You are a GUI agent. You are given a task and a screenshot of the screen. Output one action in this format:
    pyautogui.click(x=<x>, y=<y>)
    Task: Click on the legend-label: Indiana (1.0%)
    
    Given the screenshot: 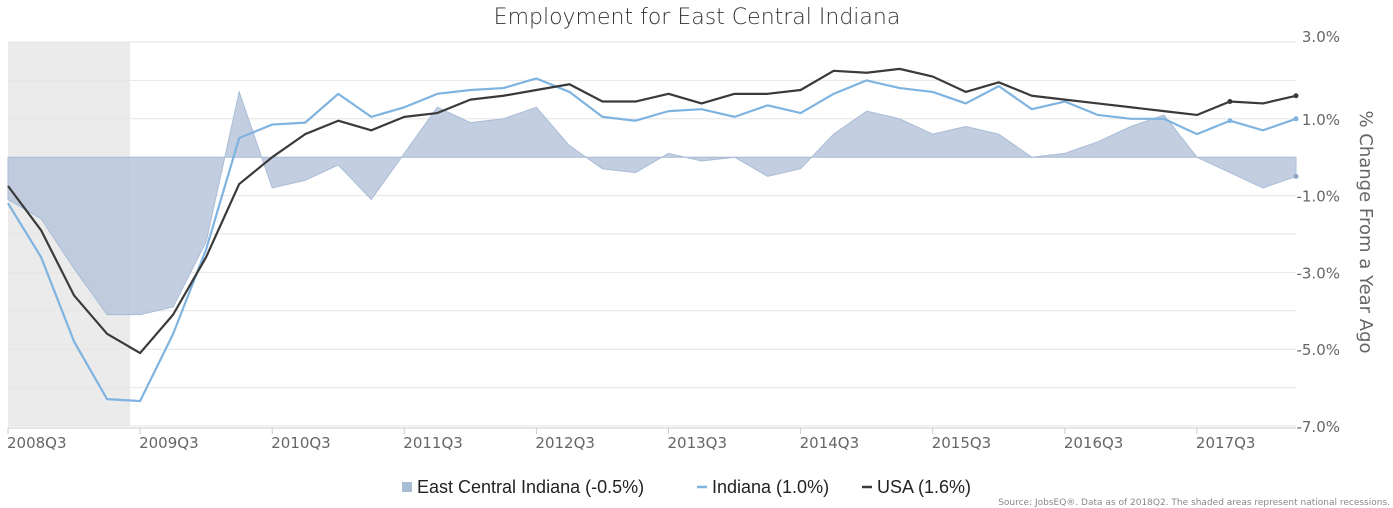 What is the action you would take?
    pyautogui.click(x=770, y=487)
    